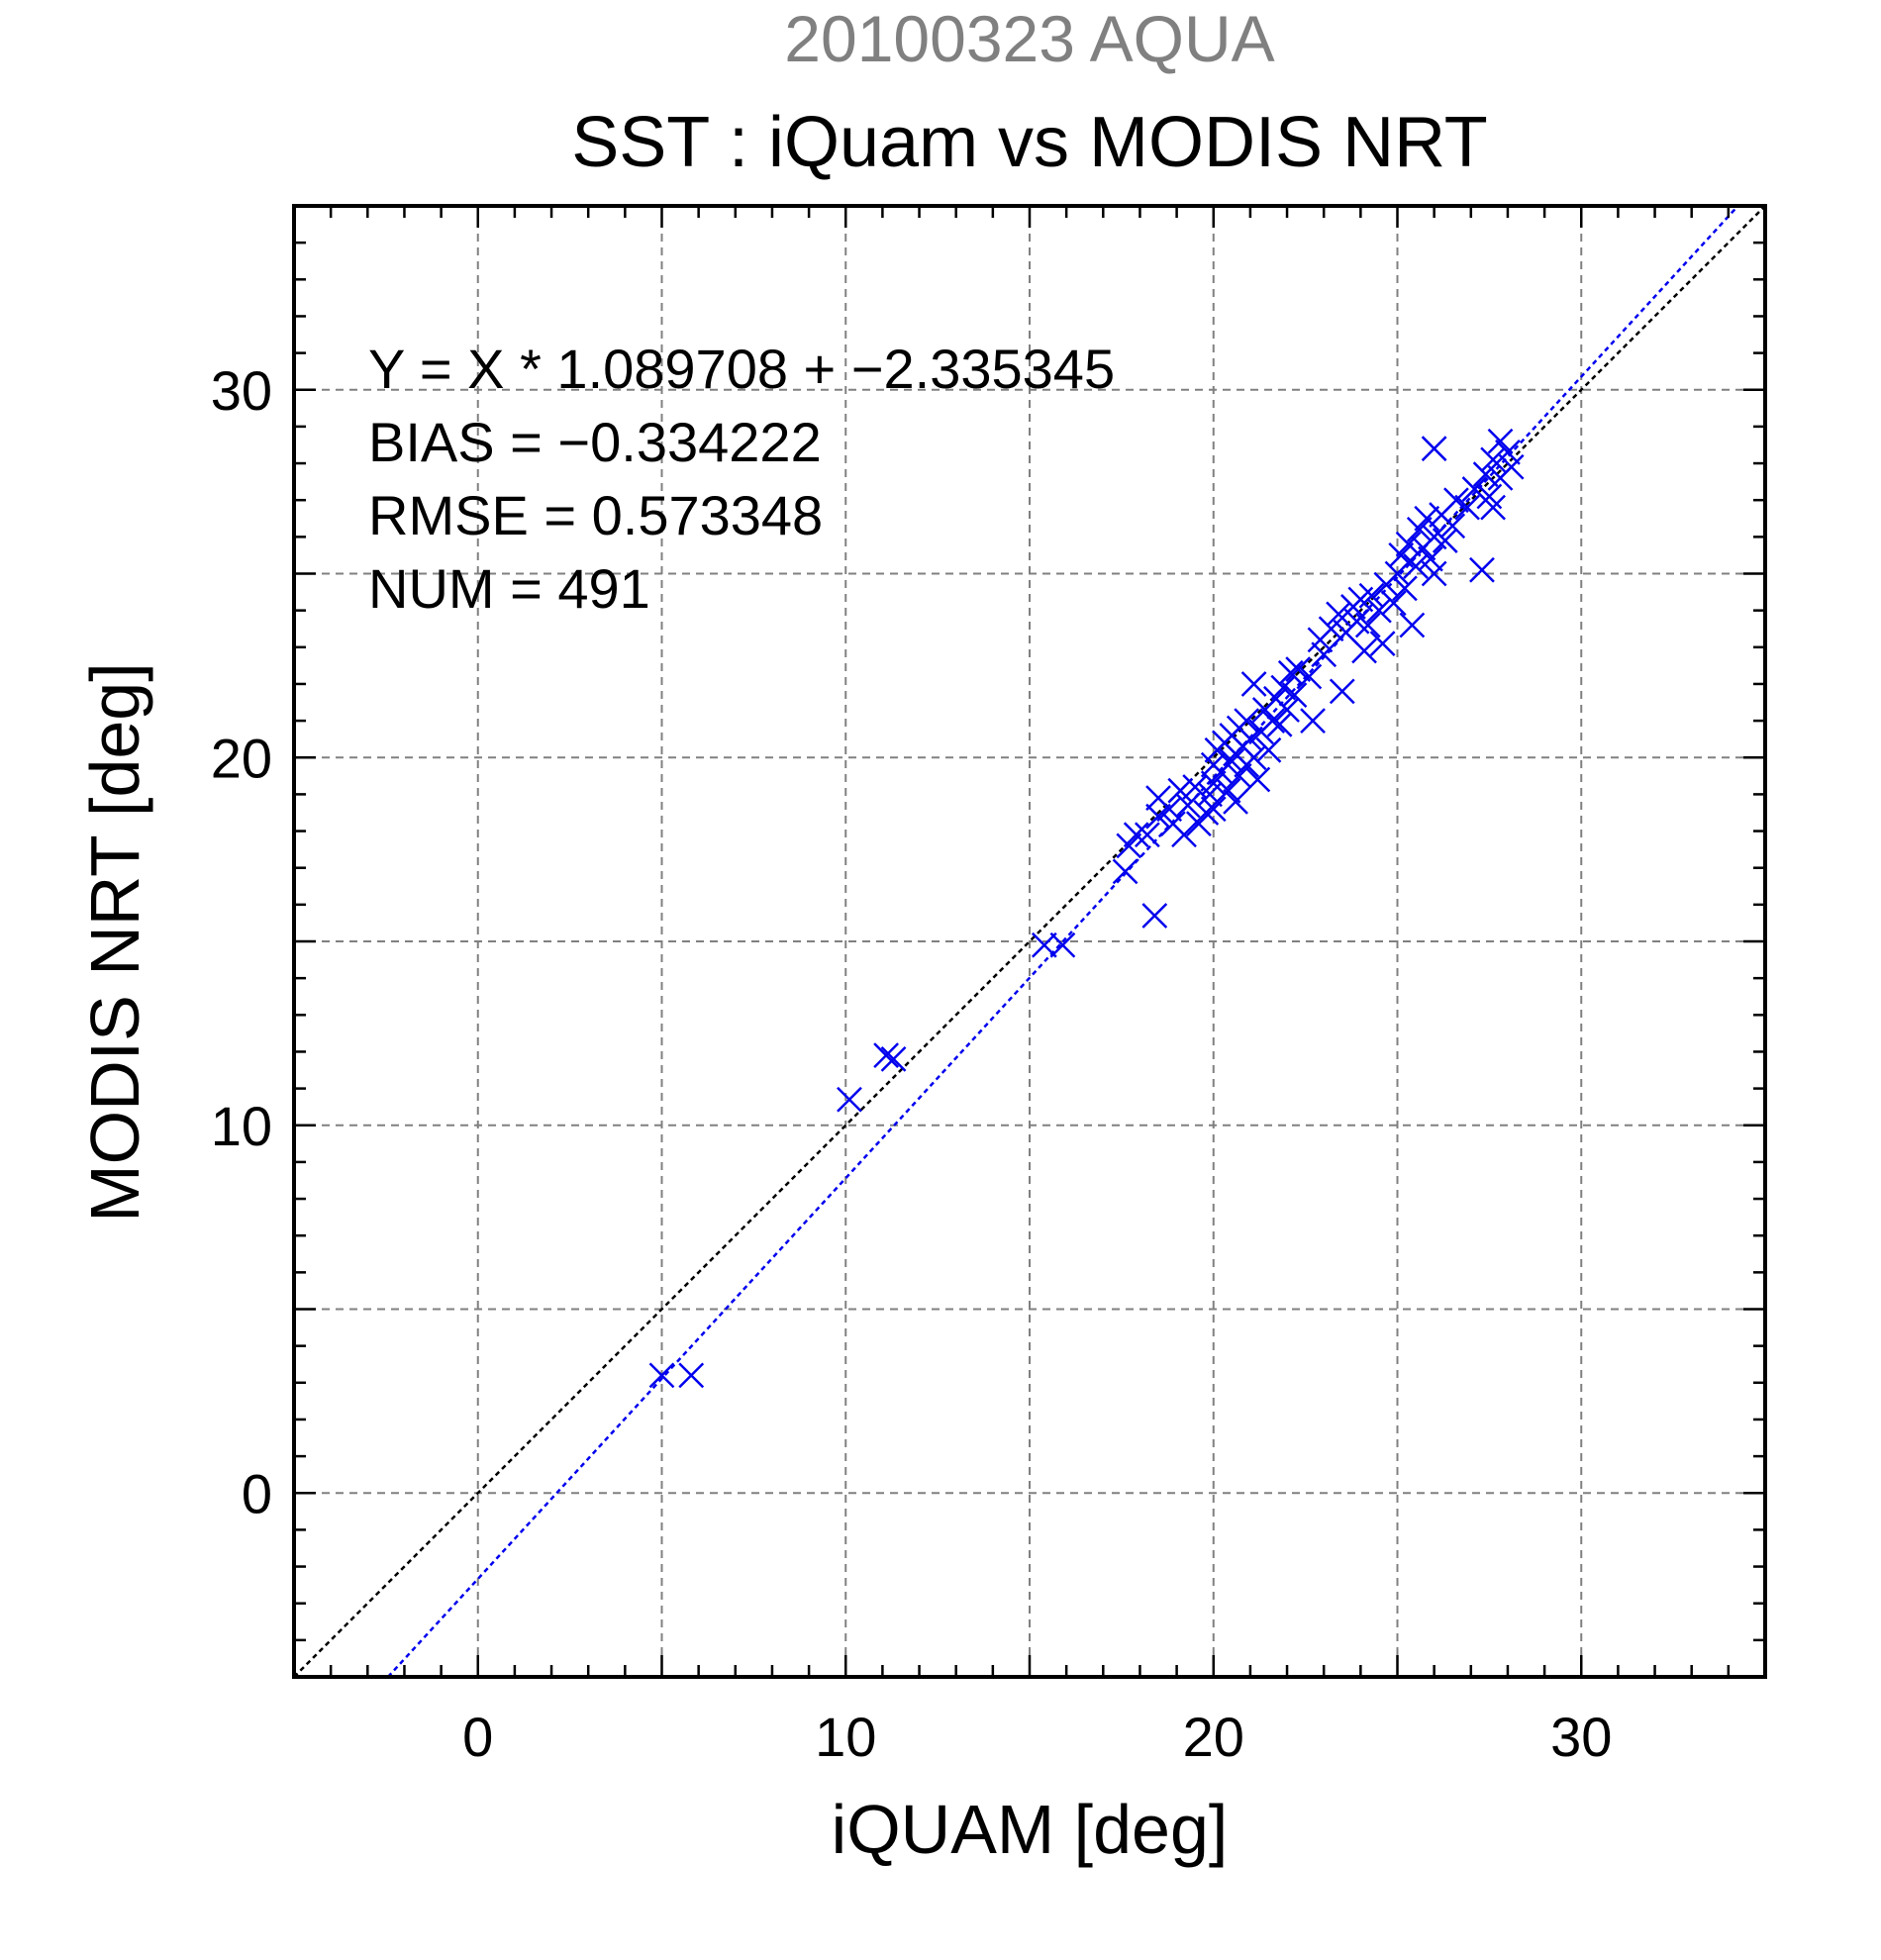  I want to click on y-tick-label: 0, so click(257, 1493).